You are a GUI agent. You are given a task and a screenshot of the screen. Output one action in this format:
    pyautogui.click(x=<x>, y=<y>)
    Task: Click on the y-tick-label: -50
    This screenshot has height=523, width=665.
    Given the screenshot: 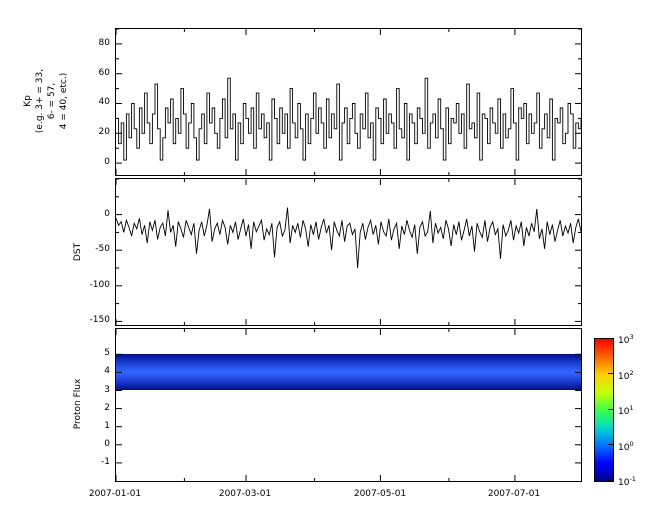 What is the action you would take?
    pyautogui.click(x=102, y=249)
    